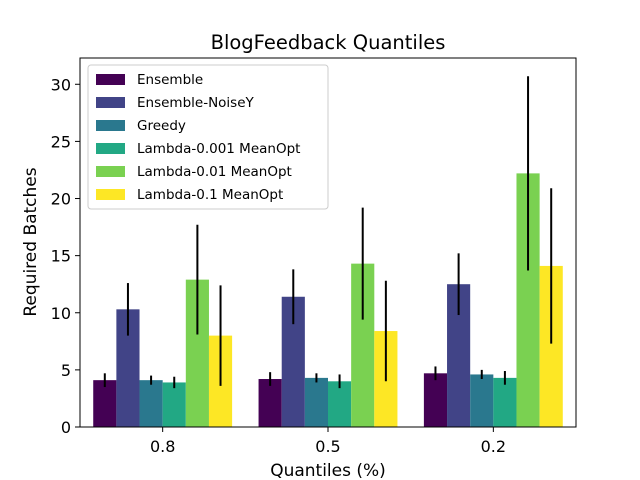  I want to click on y-axis-label: Required Batches, so click(31, 241).